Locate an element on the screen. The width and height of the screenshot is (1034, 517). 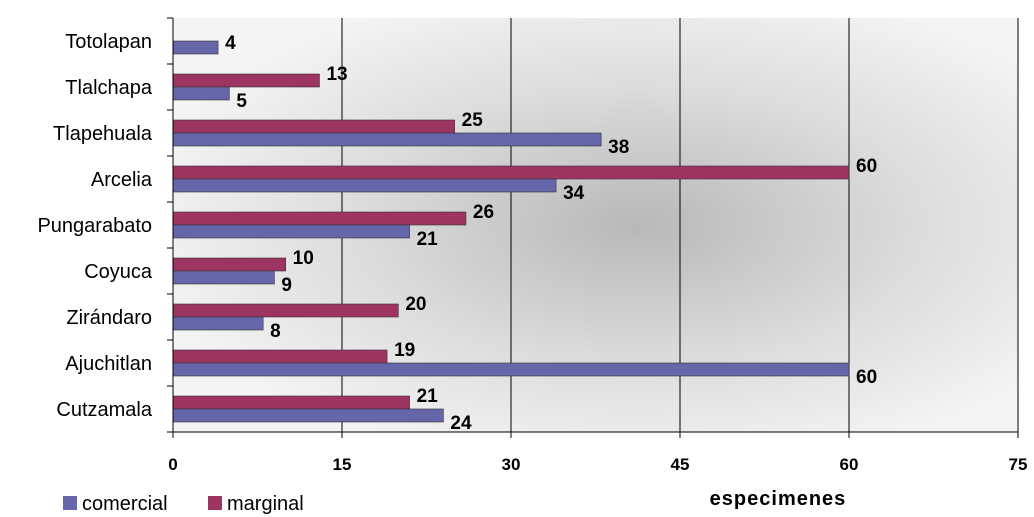
legend-label-comercial: comercial is located at coordinates (125, 504).